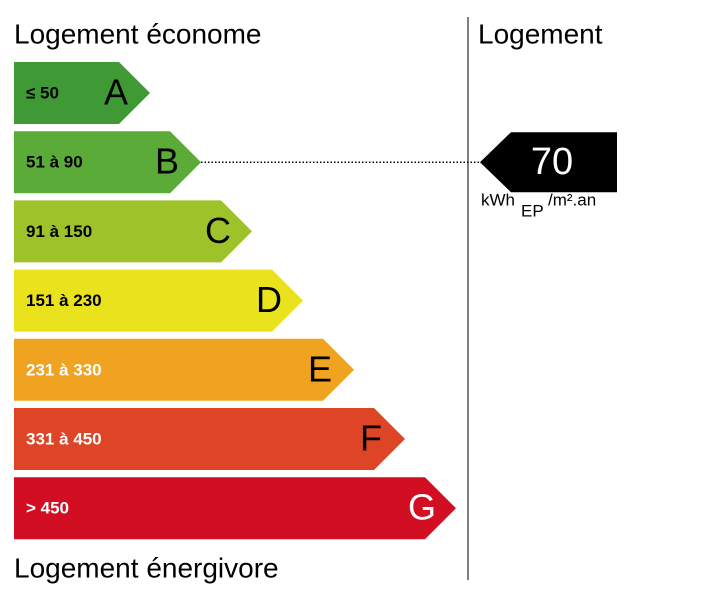 The image size is (712, 605). What do you see at coordinates (422, 507) in the screenshot?
I see `class-letter: G` at bounding box center [422, 507].